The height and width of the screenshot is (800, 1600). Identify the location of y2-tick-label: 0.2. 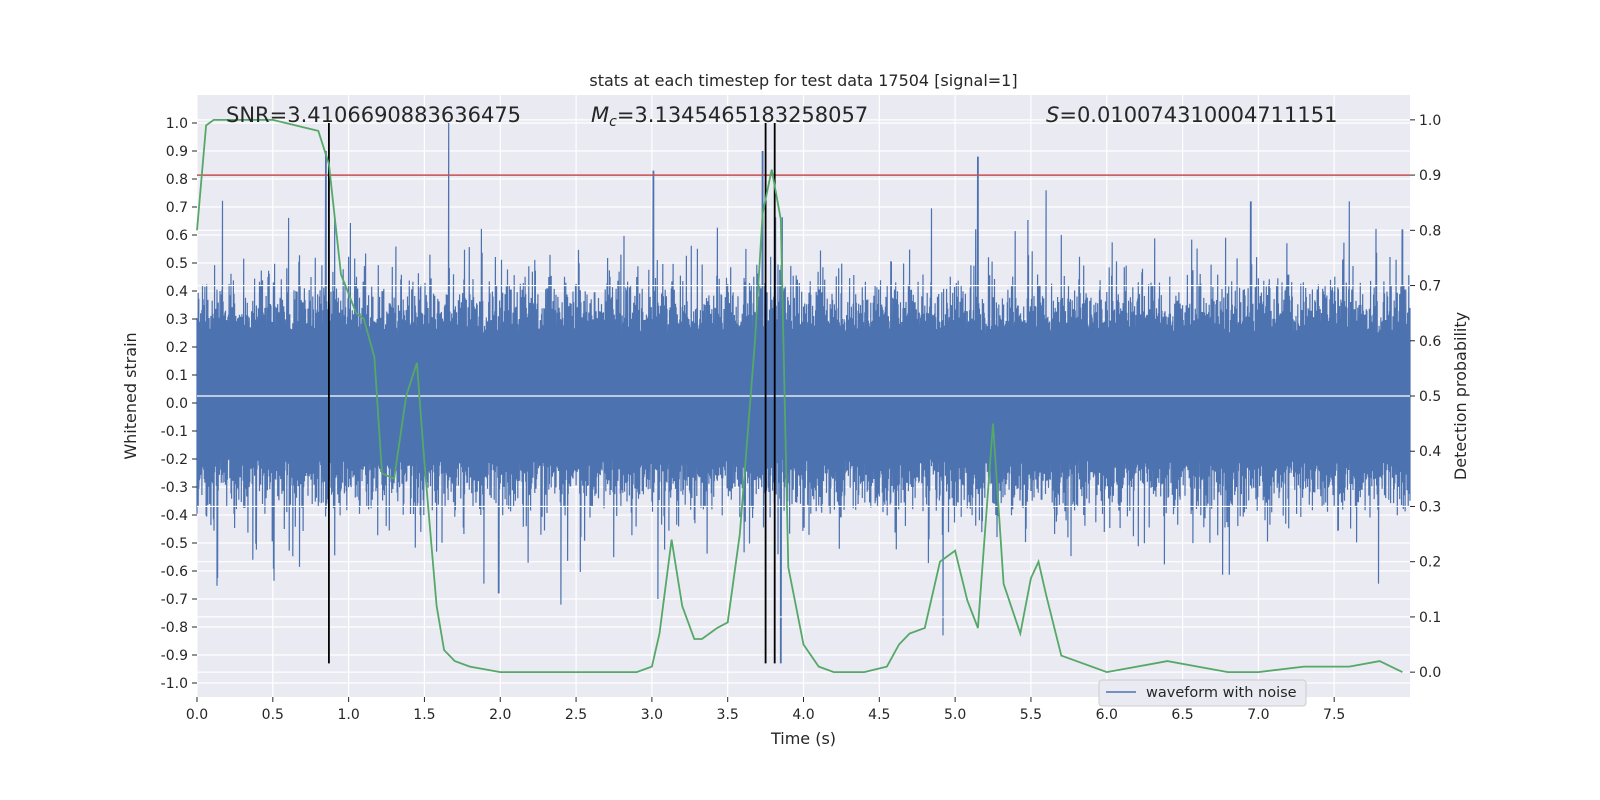
(1430, 563).